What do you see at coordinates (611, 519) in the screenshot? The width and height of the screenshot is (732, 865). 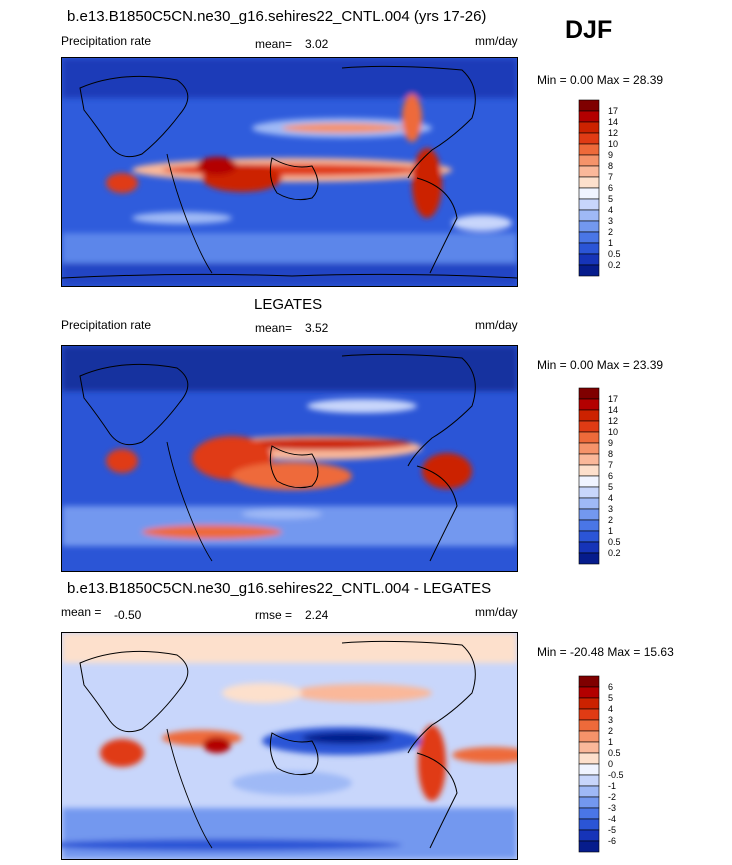 I see `colorbar-tick-label: 2` at bounding box center [611, 519].